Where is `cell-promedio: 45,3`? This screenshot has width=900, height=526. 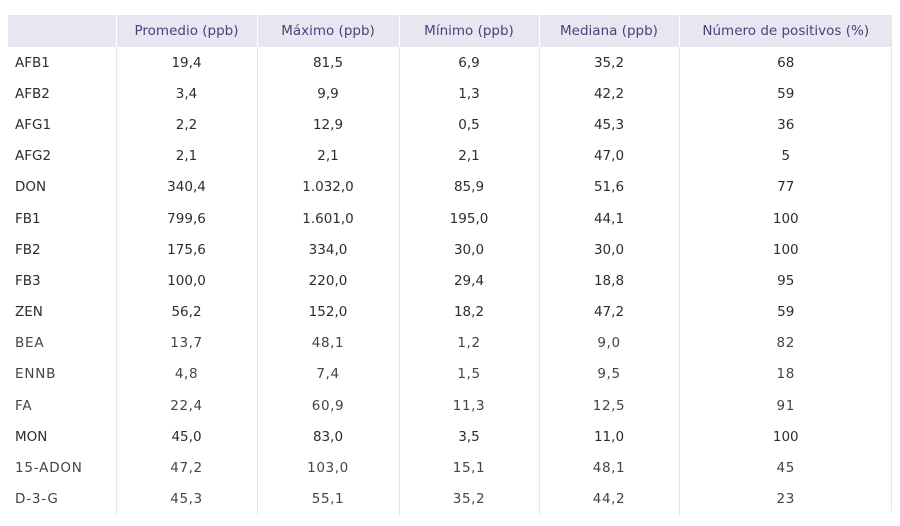 cell-promedio: 45,3 is located at coordinates (186, 499).